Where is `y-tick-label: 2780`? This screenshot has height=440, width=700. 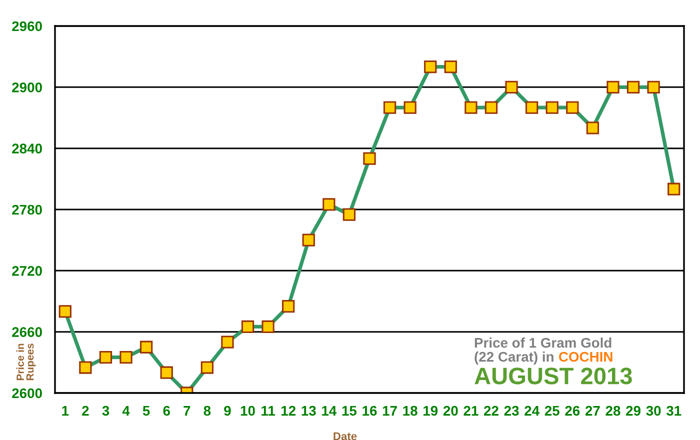
y-tick-label: 2780 is located at coordinates (27, 209).